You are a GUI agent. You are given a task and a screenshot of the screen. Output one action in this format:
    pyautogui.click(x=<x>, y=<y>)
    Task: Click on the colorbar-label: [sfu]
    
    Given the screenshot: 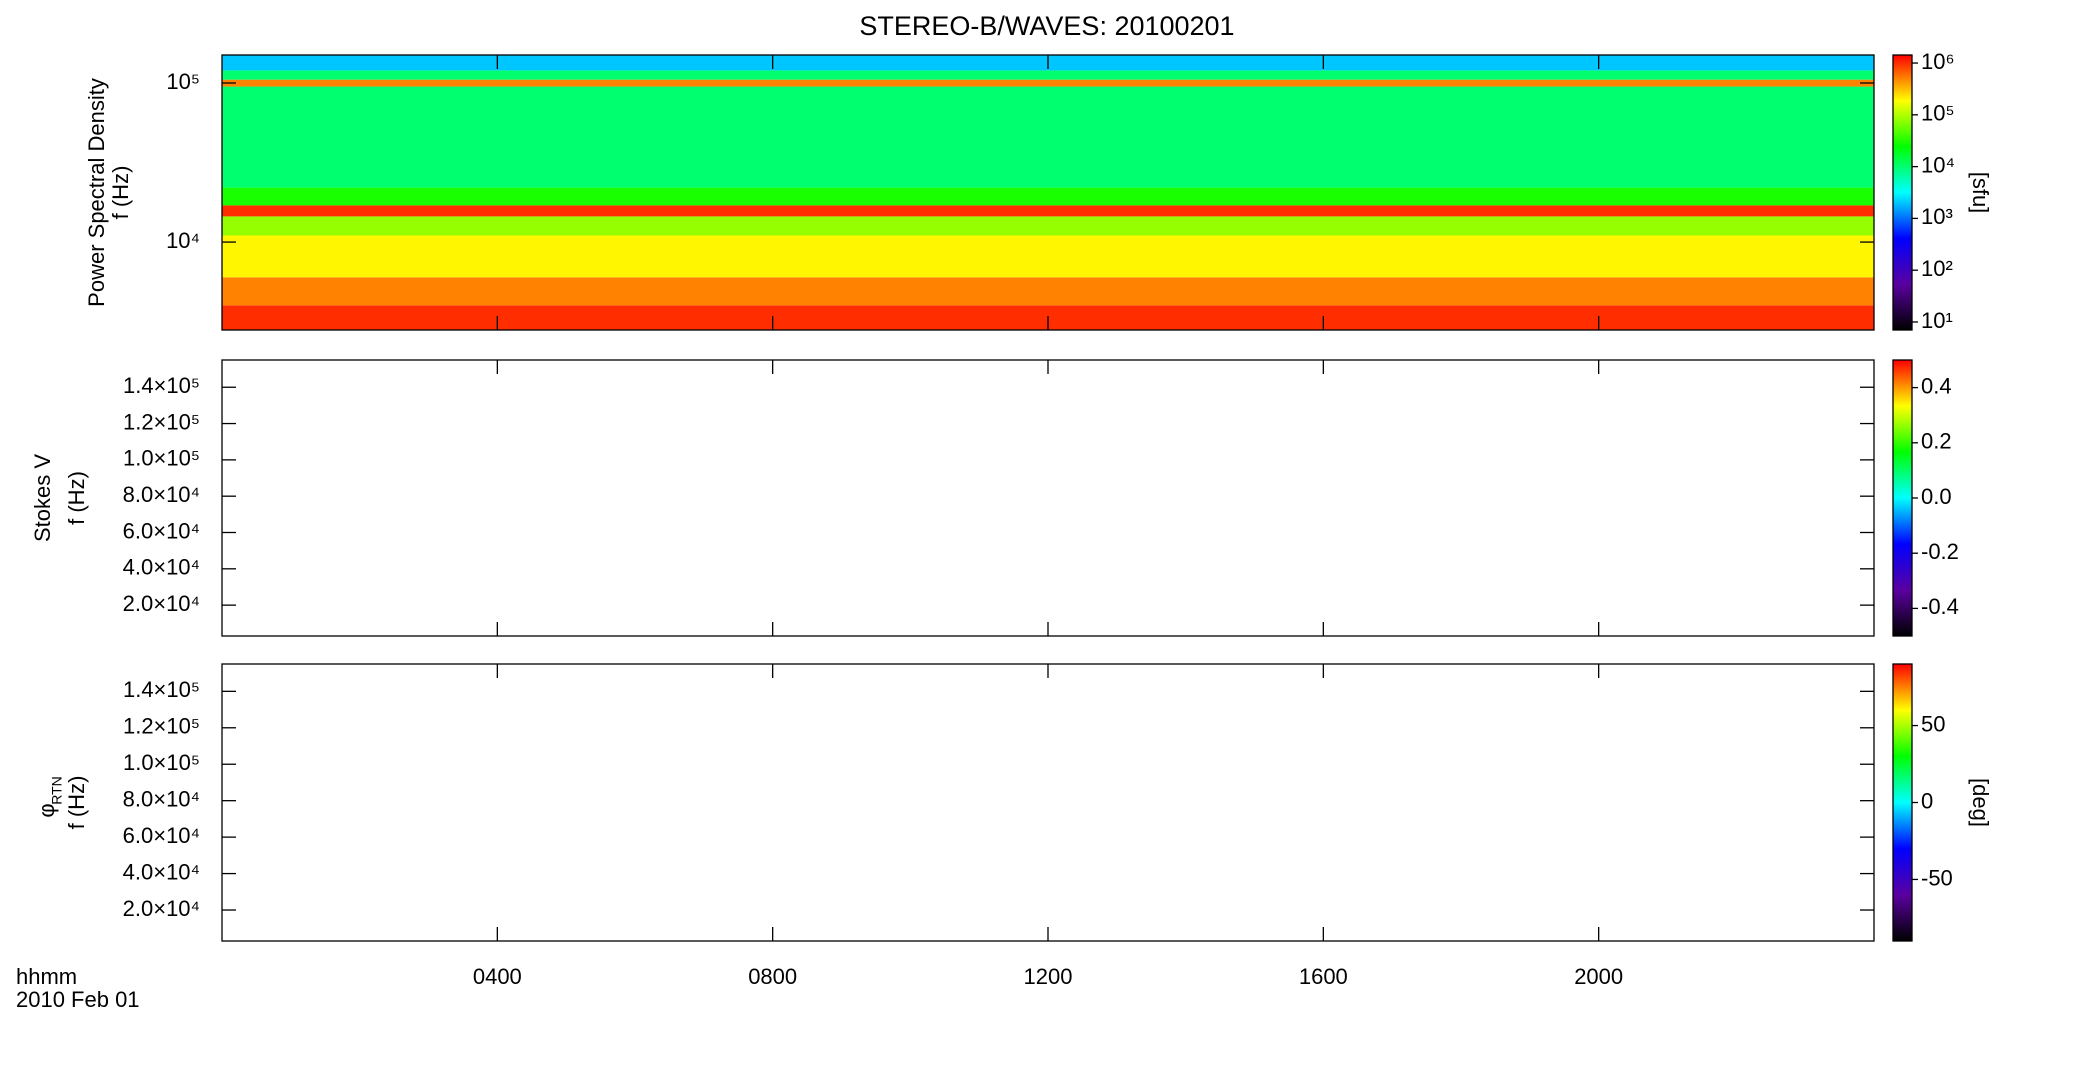 What is the action you would take?
    pyautogui.click(x=1980, y=193)
    